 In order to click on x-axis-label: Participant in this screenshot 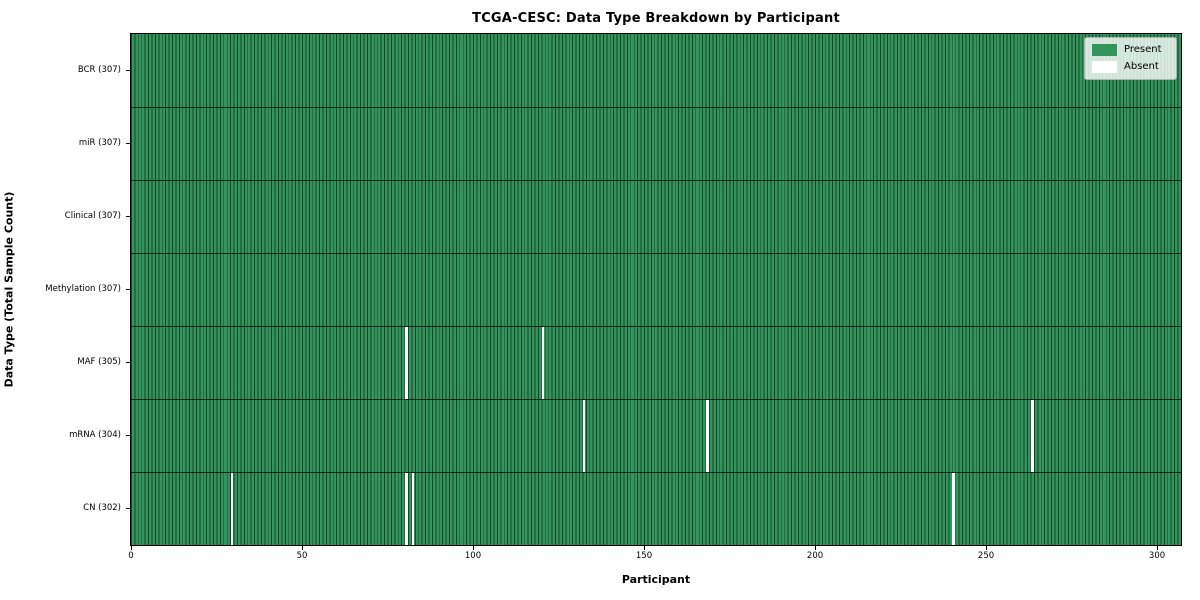, I will do `click(656, 579)`.